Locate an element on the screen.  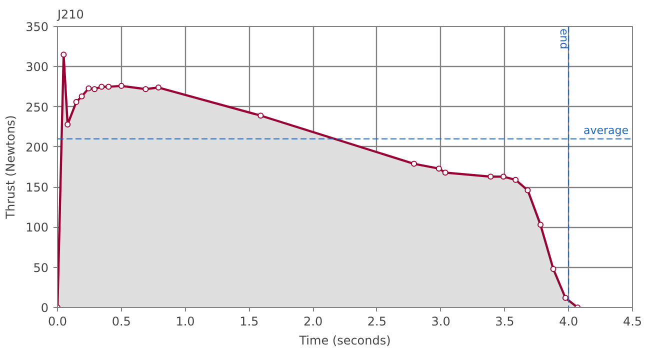
x-axis-title: Time (seconds) is located at coordinates (344, 341).